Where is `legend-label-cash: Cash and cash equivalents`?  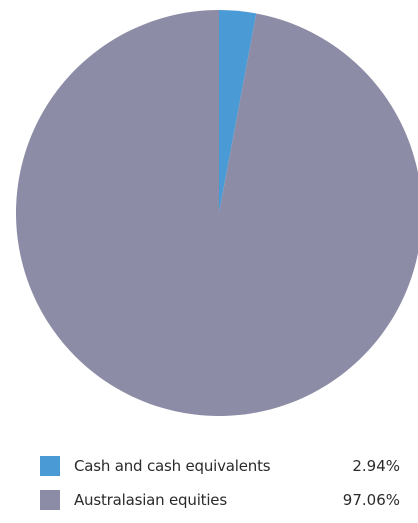 legend-label-cash: Cash and cash equivalents is located at coordinates (172, 466).